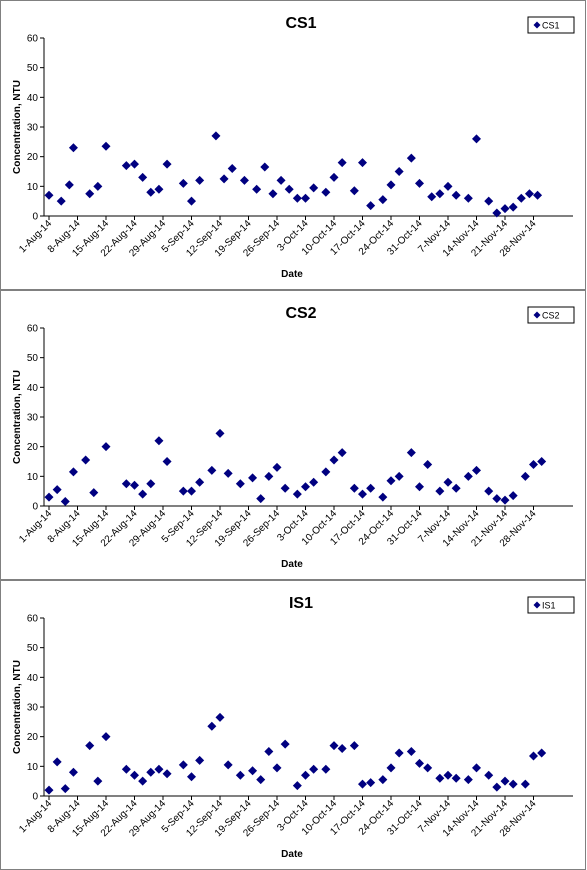 The height and width of the screenshot is (870, 587). What do you see at coordinates (17, 417) in the screenshot?
I see `y-axis-label: Concentration, NTU` at bounding box center [17, 417].